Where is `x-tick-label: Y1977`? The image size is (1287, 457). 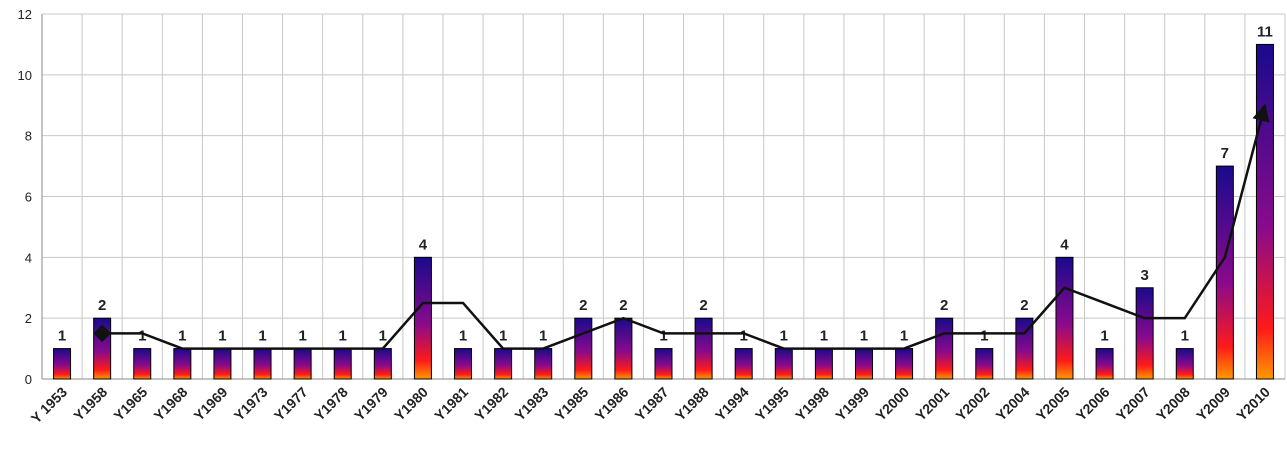 x-tick-label: Y1977 is located at coordinates (291, 404).